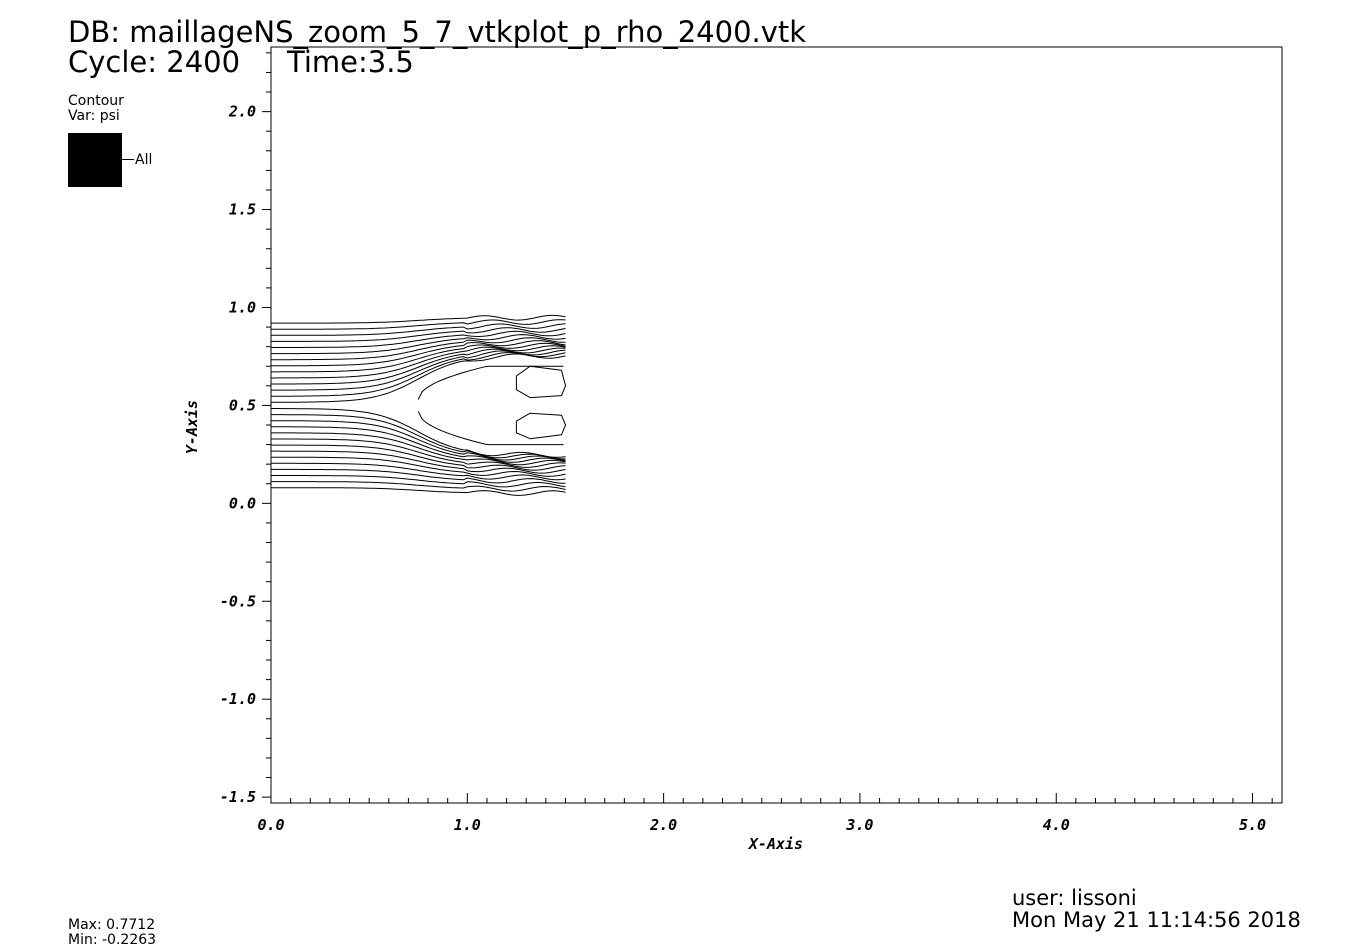  Describe the element at coordinates (1252, 825) in the screenshot. I see `x-tick-label: 5.0` at that location.